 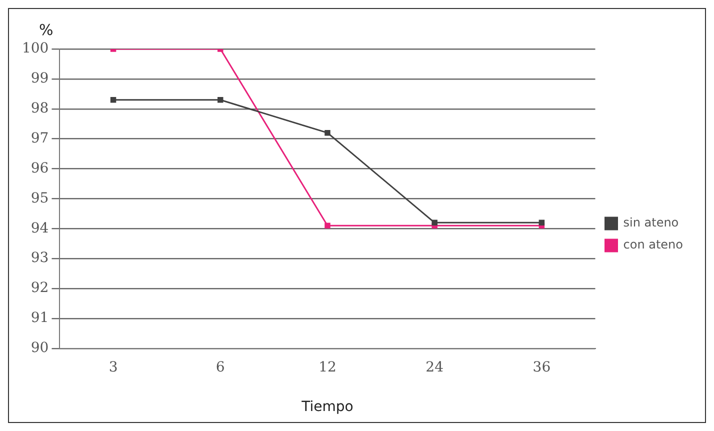 What do you see at coordinates (39, 288) in the screenshot?
I see `y-tick-label: 92` at bounding box center [39, 288].